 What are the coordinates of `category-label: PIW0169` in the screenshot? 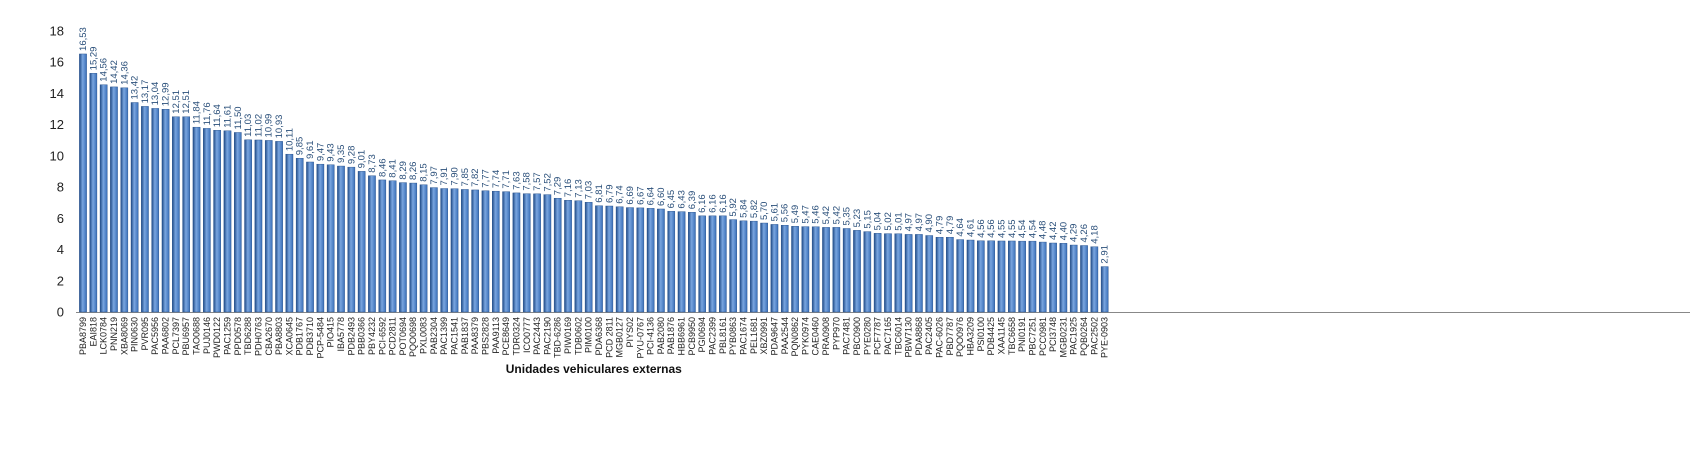 It's located at (568, 335).